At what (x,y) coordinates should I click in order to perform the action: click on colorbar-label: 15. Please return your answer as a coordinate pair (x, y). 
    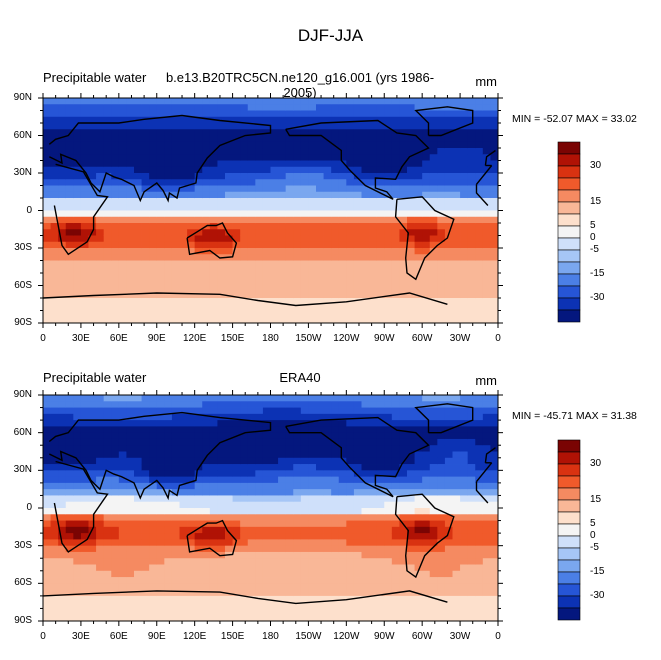
    Looking at the image, I should click on (596, 499).